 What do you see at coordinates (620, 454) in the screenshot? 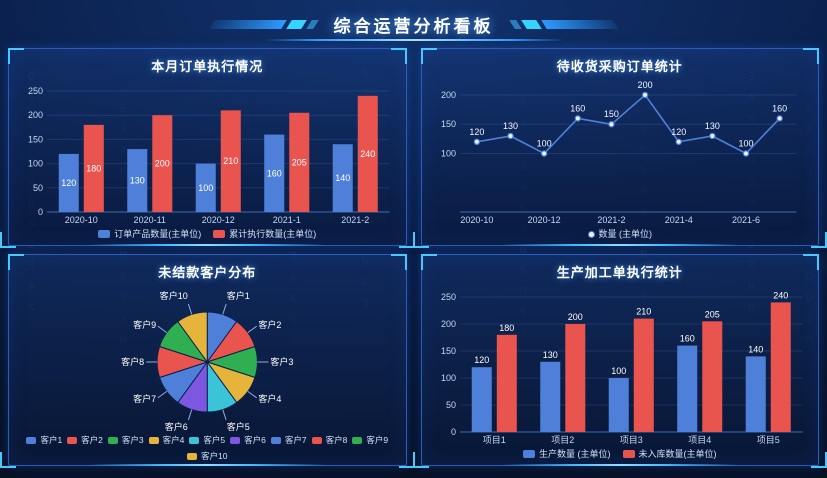
I see `production-legend: 生产数量 (主单位) 未入库数量(主单位)` at bounding box center [620, 454].